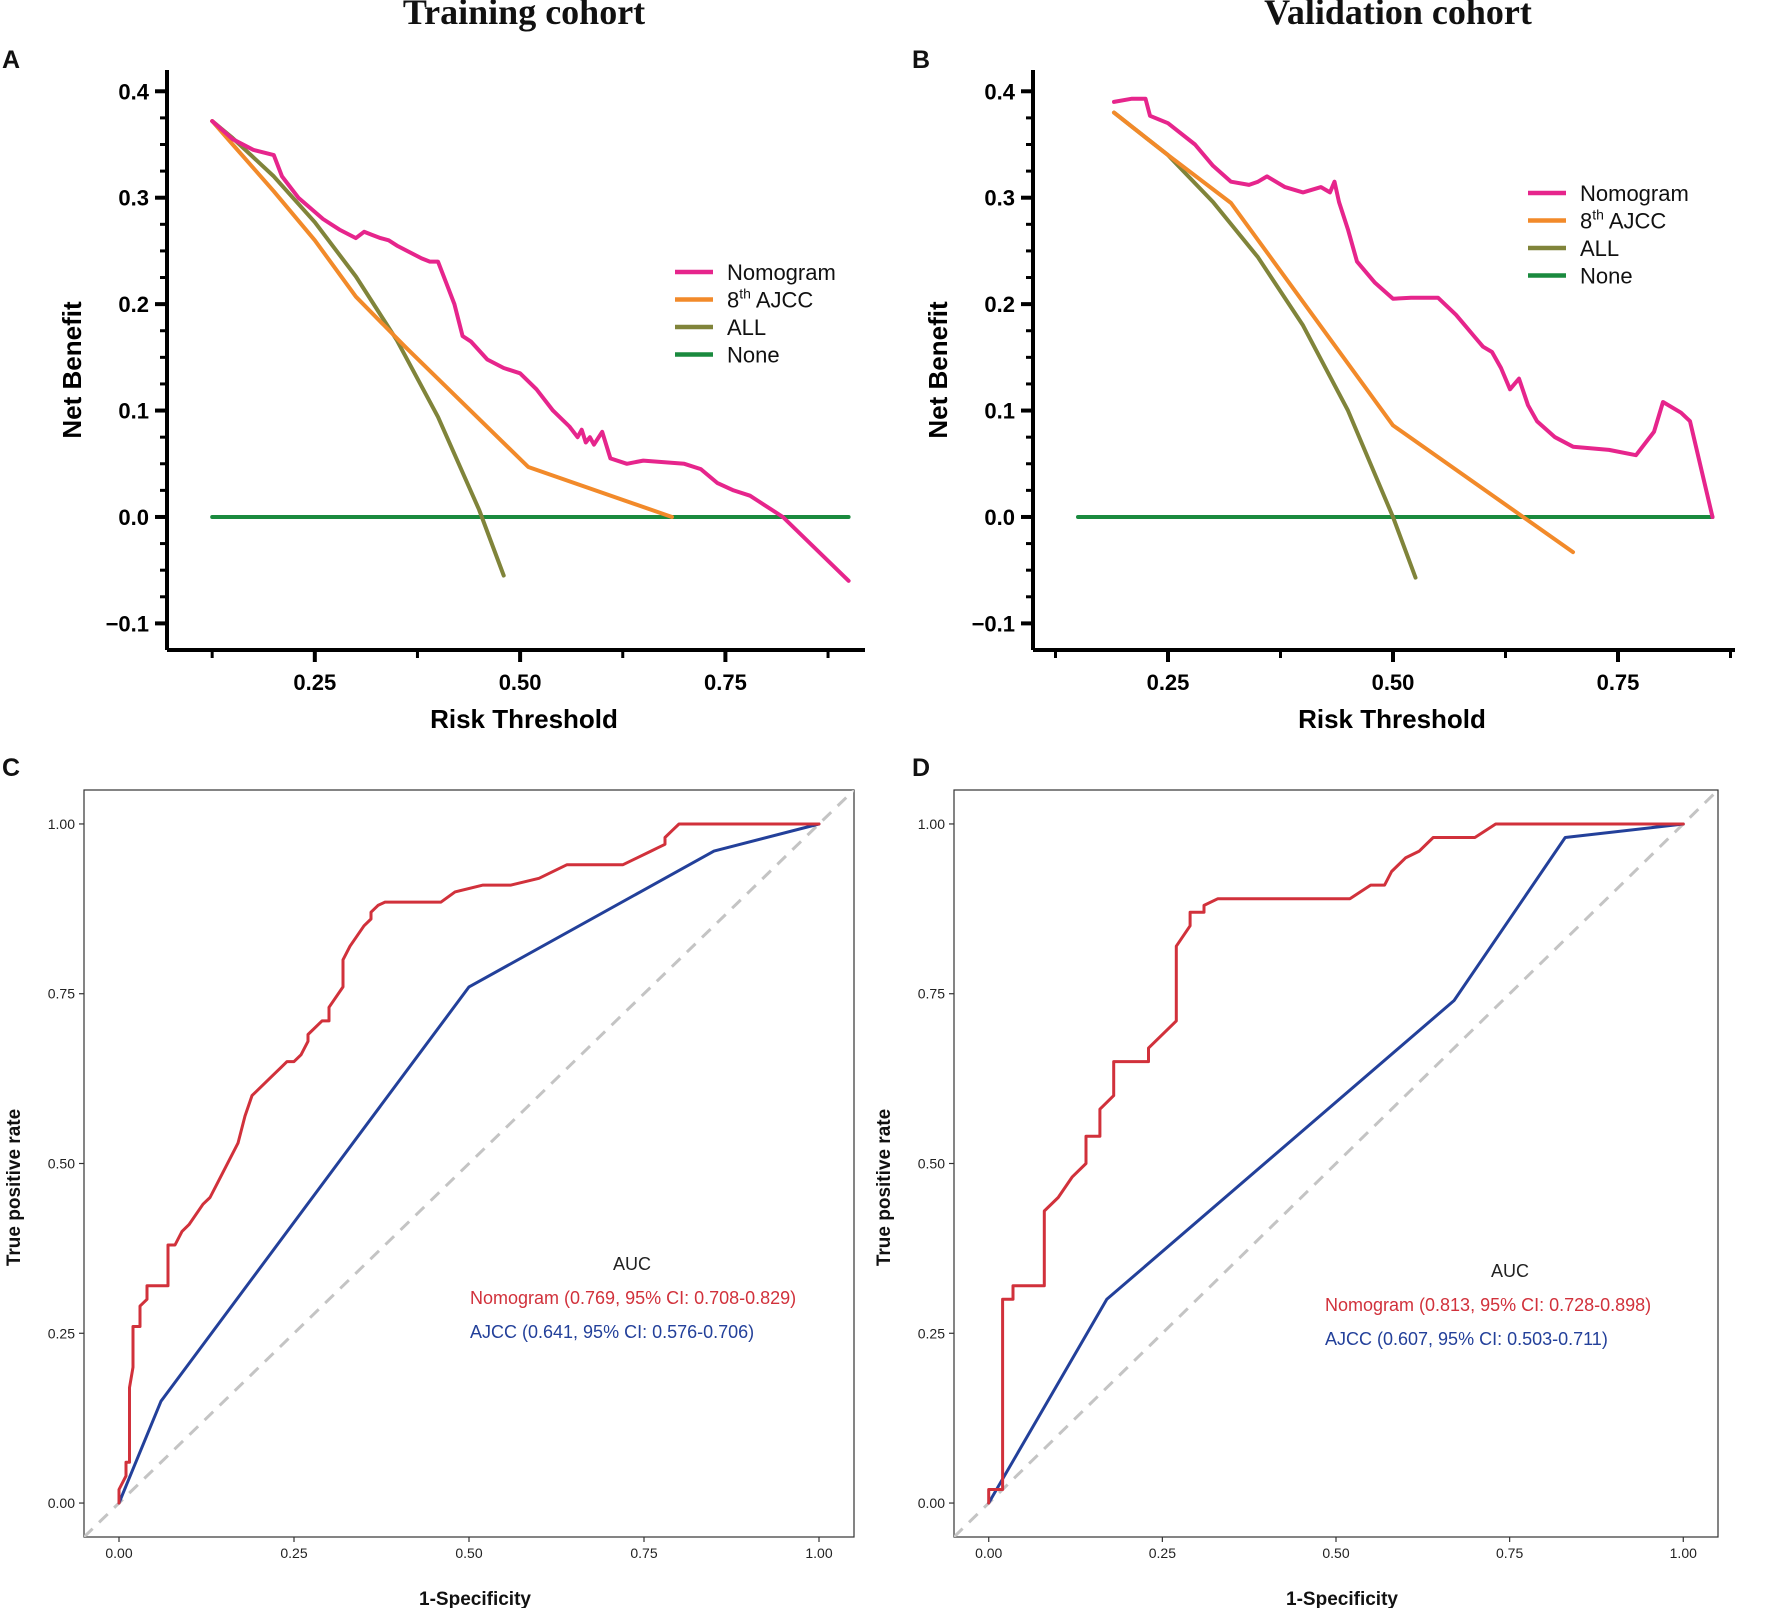 The width and height of the screenshot is (1772, 1608). What do you see at coordinates (11, 60) in the screenshot?
I see `panel-letter-a: A` at bounding box center [11, 60].